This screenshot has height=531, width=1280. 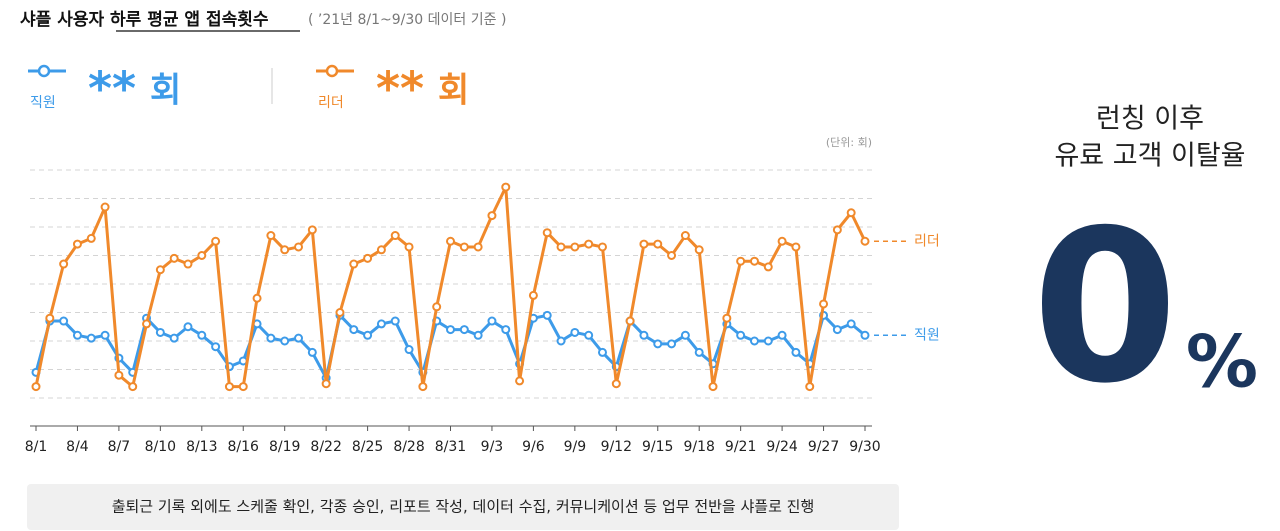 I want to click on x-tick-label: 9/12, so click(x=616, y=447).